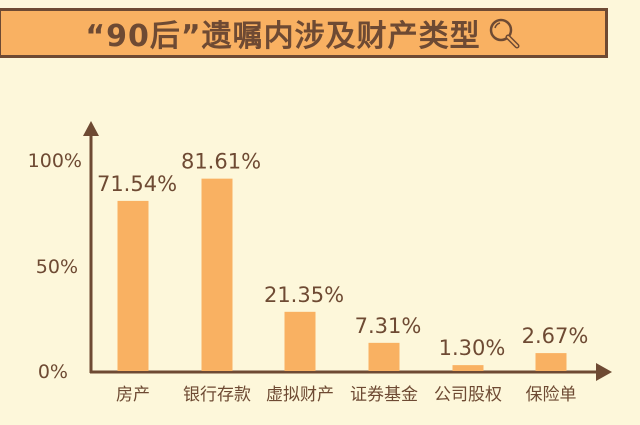 This screenshot has height=425, width=640. What do you see at coordinates (283, 36) in the screenshot?
I see `chart-title: “90后”遗嘱内涉及财产类型` at bounding box center [283, 36].